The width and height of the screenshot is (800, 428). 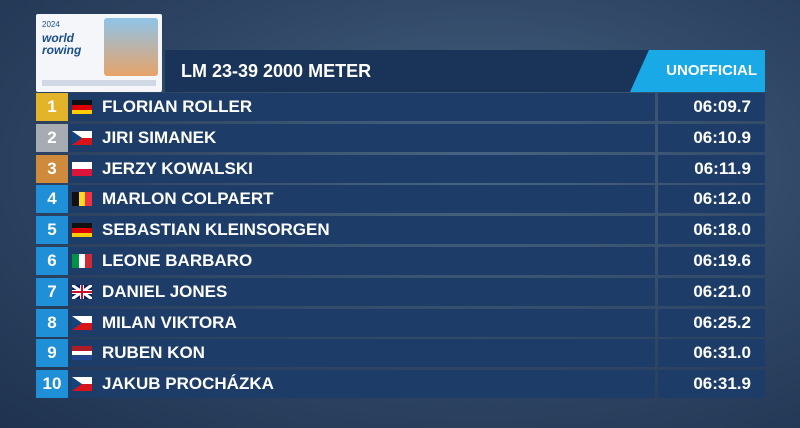 I want to click on race-title: LM 23-39 2000 METER, so click(x=276, y=71).